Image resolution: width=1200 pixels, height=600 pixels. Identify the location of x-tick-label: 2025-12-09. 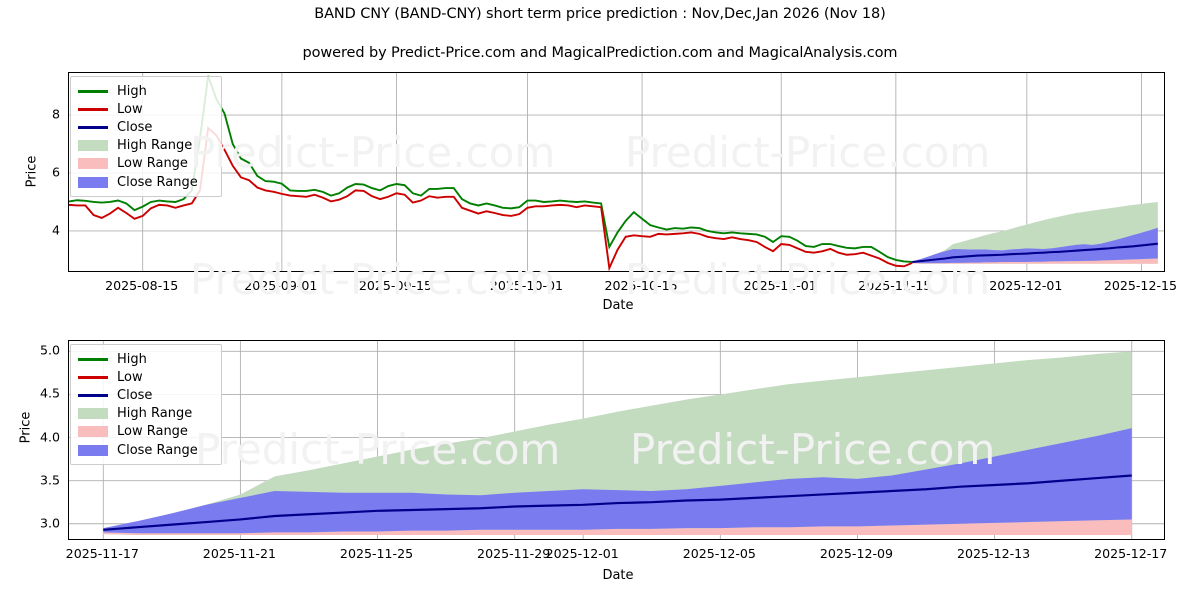
(856, 553).